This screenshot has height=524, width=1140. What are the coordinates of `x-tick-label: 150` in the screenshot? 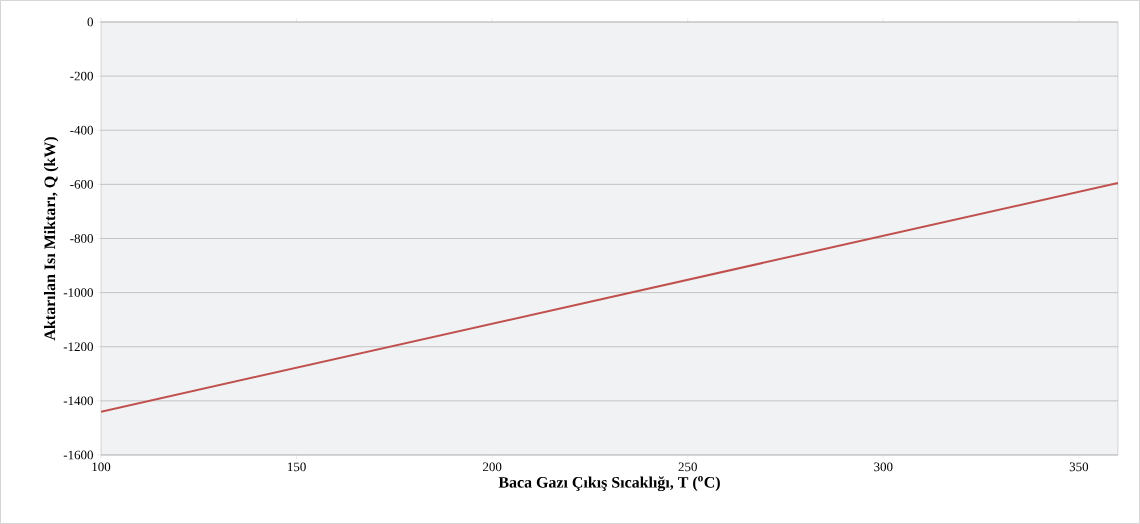 It's located at (297, 467).